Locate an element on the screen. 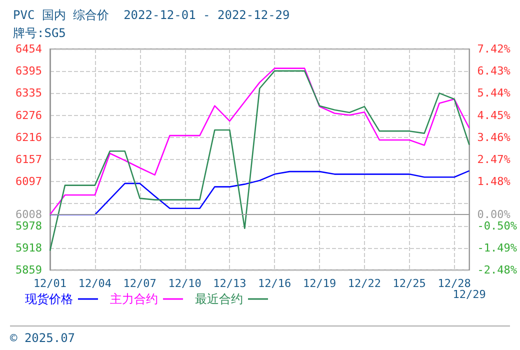 This screenshot has height=350, width=520. x-tick-label: 12/19 is located at coordinates (319, 283).